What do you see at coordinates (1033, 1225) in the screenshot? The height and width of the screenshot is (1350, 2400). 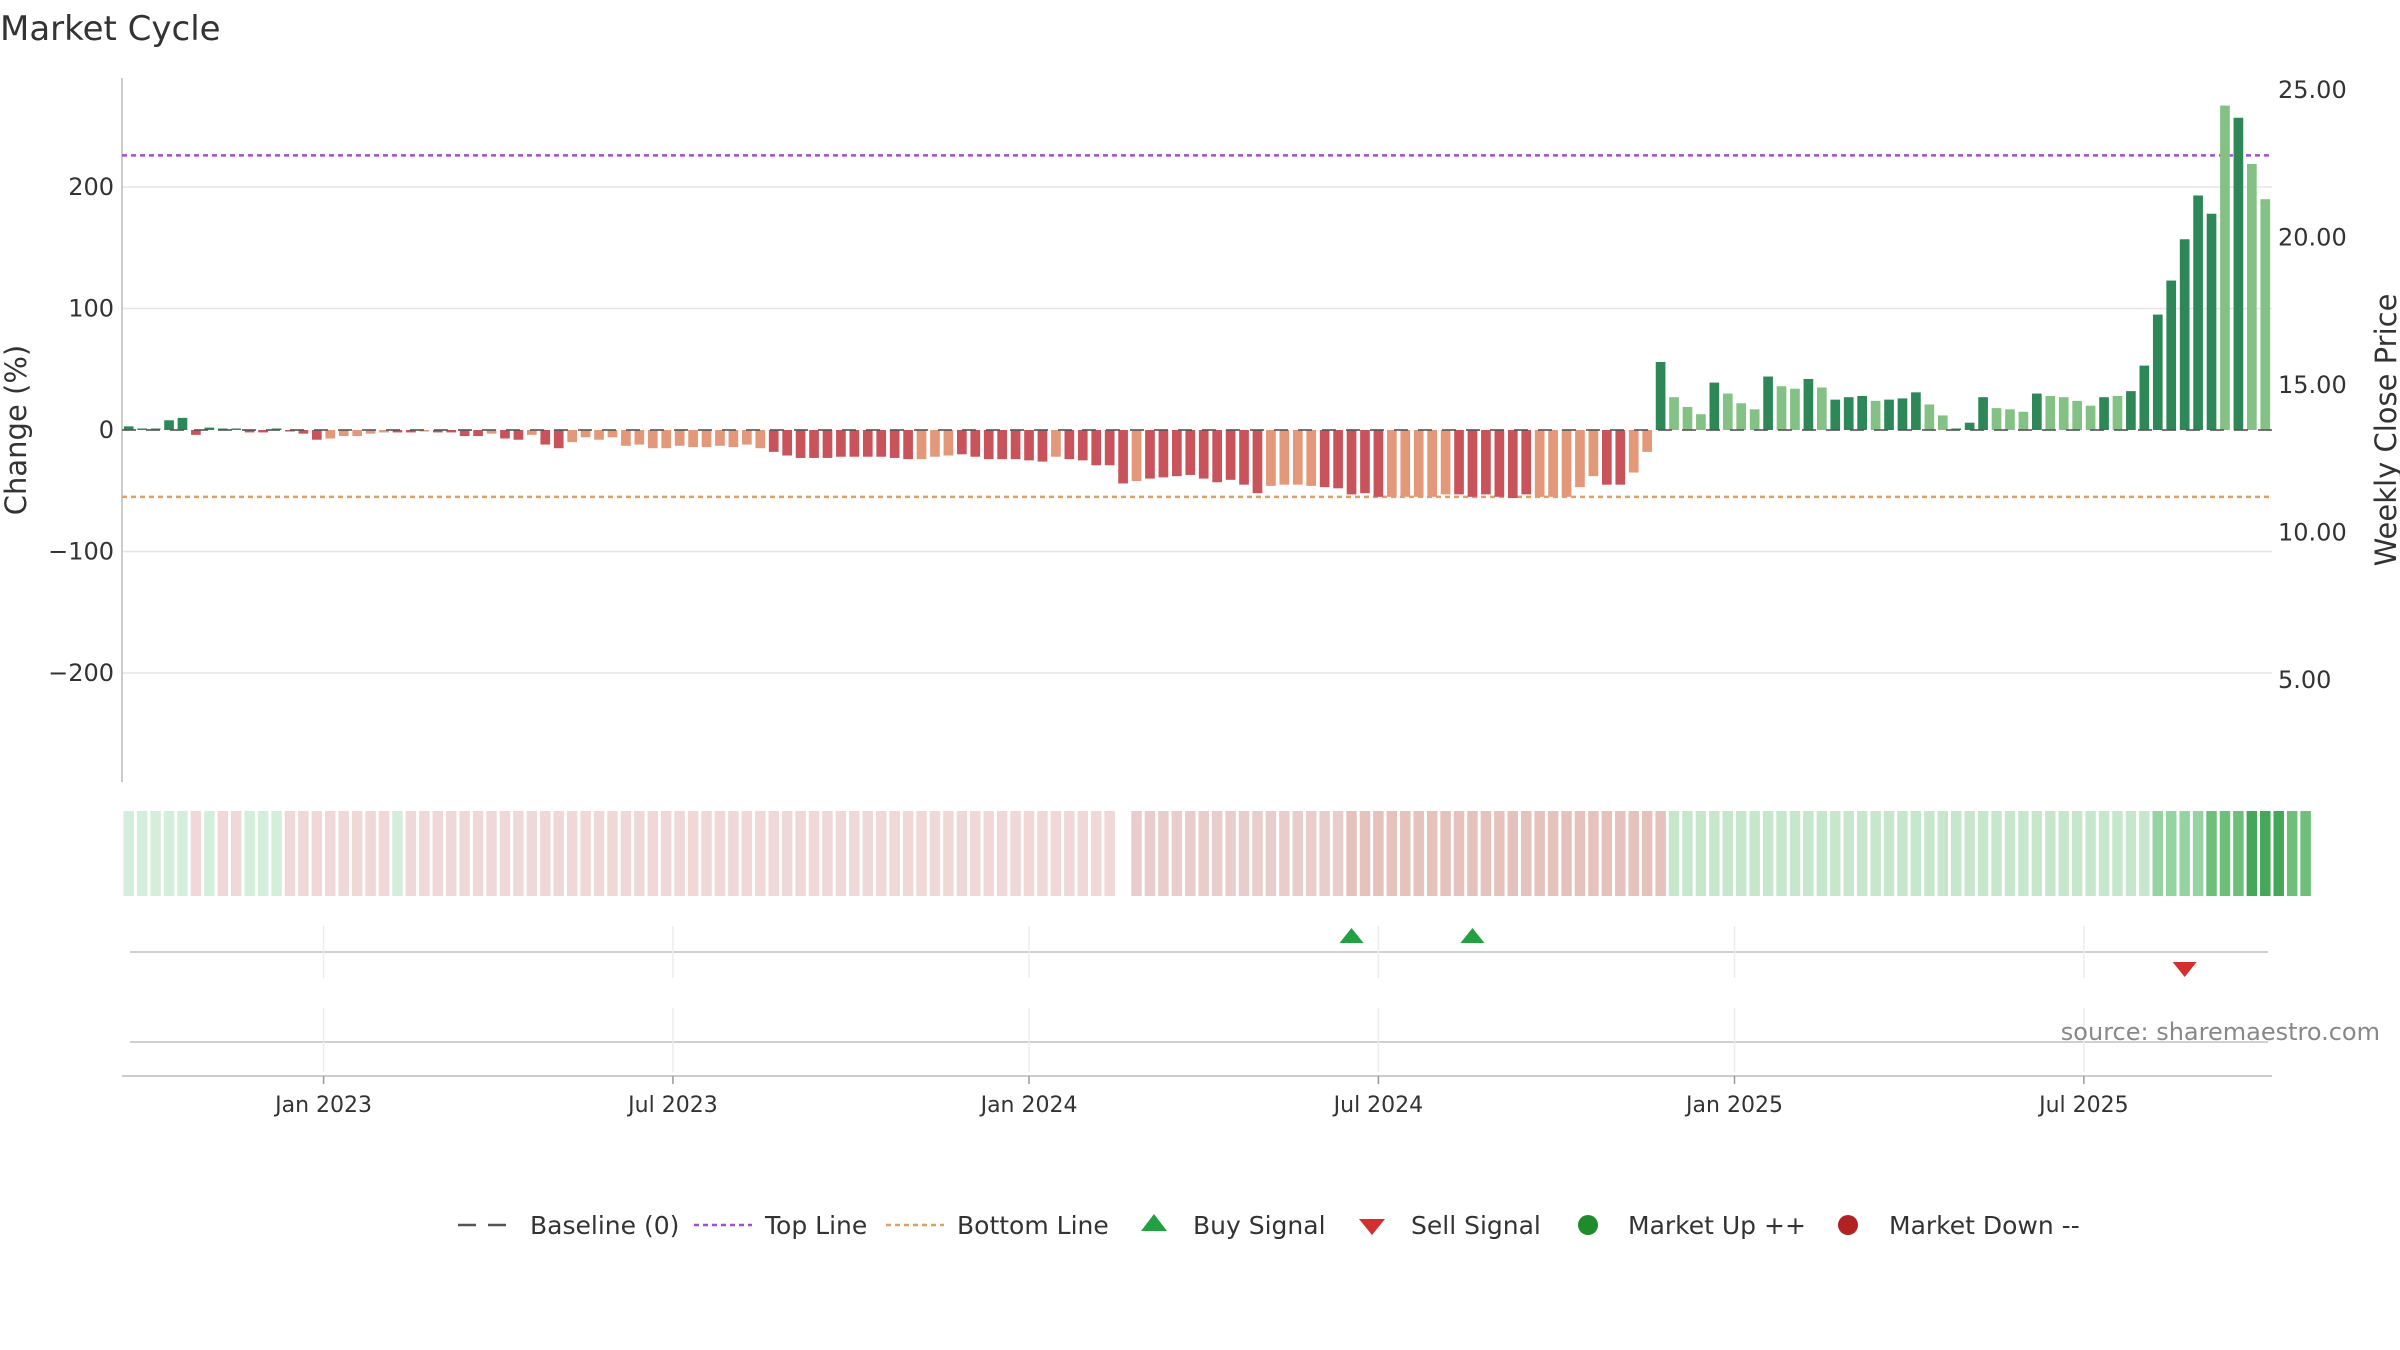 I see `legend-label: Bottom Line` at bounding box center [1033, 1225].